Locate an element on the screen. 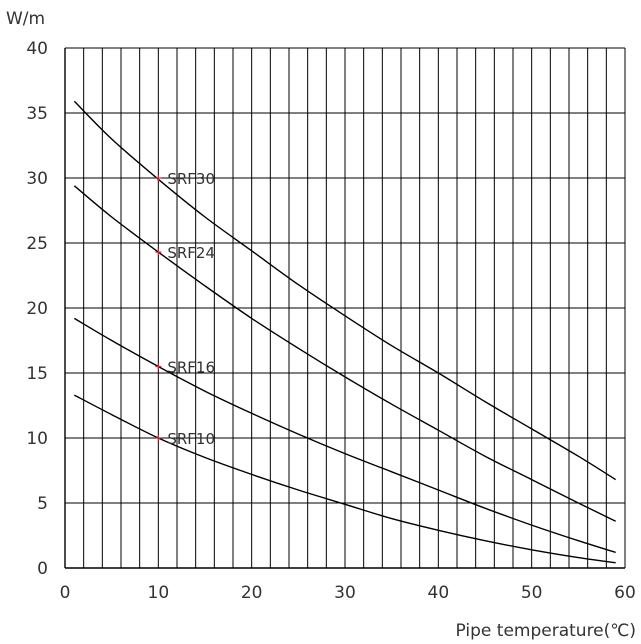 The height and width of the screenshot is (644, 641). y-tick-label: 0 is located at coordinates (42, 569).